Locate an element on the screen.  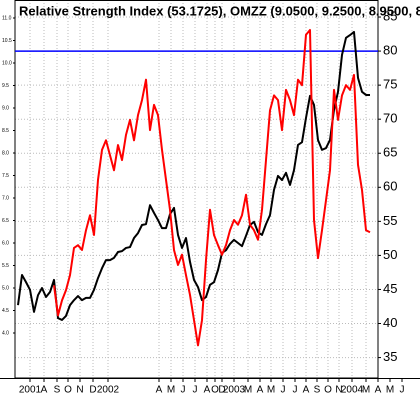
y-tick-label: 10.5 is located at coordinates (7, 41).